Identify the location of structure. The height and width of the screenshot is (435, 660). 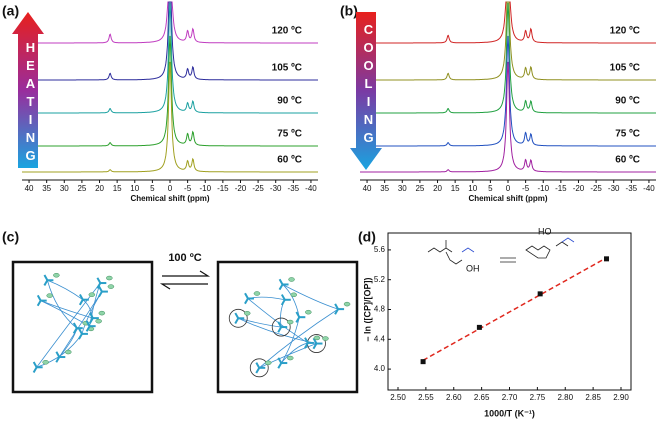
(501, 251).